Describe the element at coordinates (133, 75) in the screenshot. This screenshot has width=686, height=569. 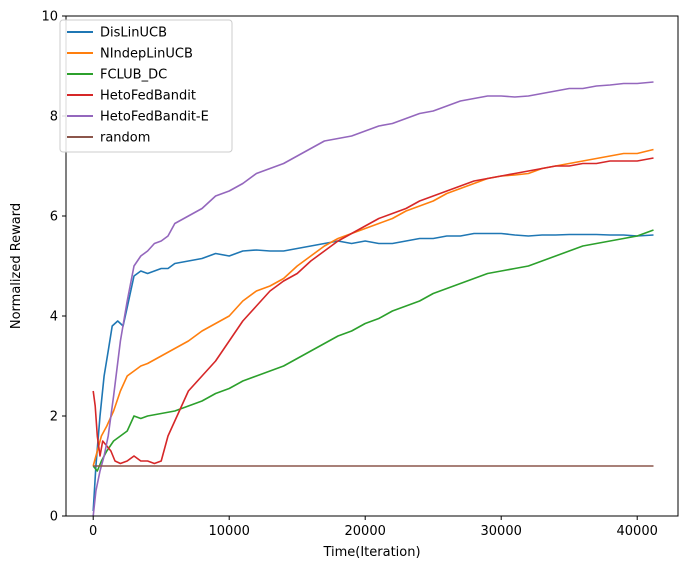
I see `legend-label: FCLUB_DC` at that location.